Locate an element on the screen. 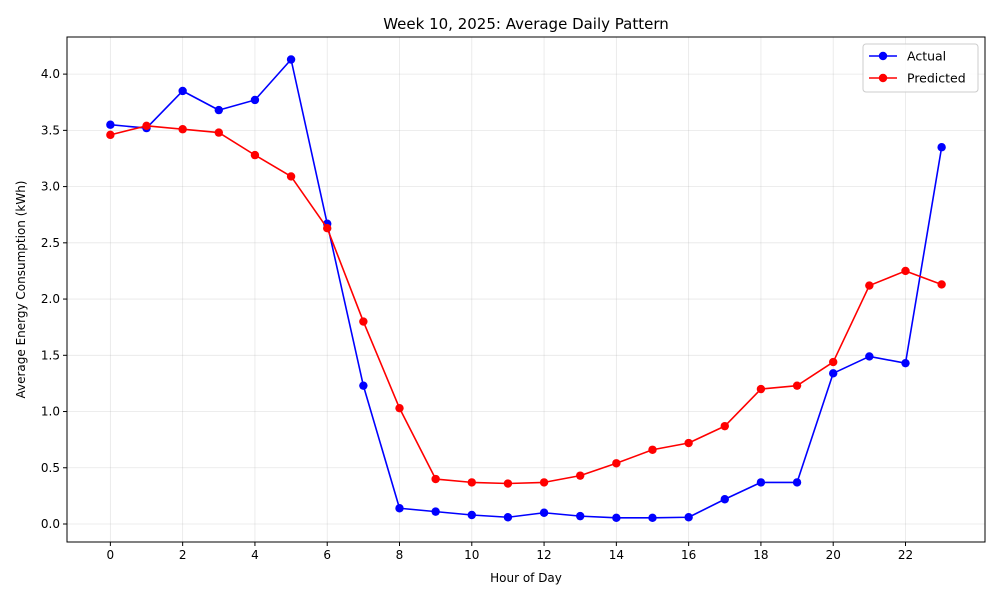 This screenshot has width=1000, height=600. x-tick-label: 18 is located at coordinates (760, 555).